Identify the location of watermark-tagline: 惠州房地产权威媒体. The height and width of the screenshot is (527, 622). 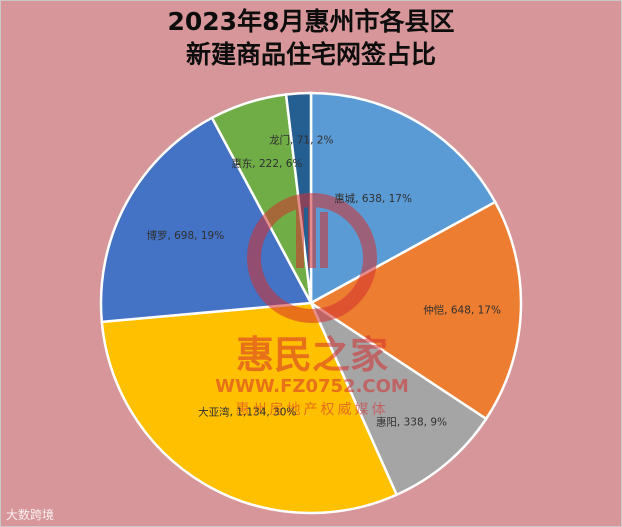
(312, 410).